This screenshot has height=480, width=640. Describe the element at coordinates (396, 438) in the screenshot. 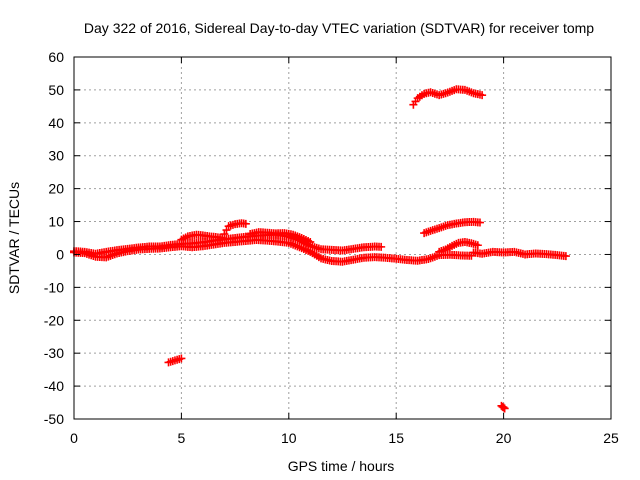

I see `x-tick-label: 15` at that location.